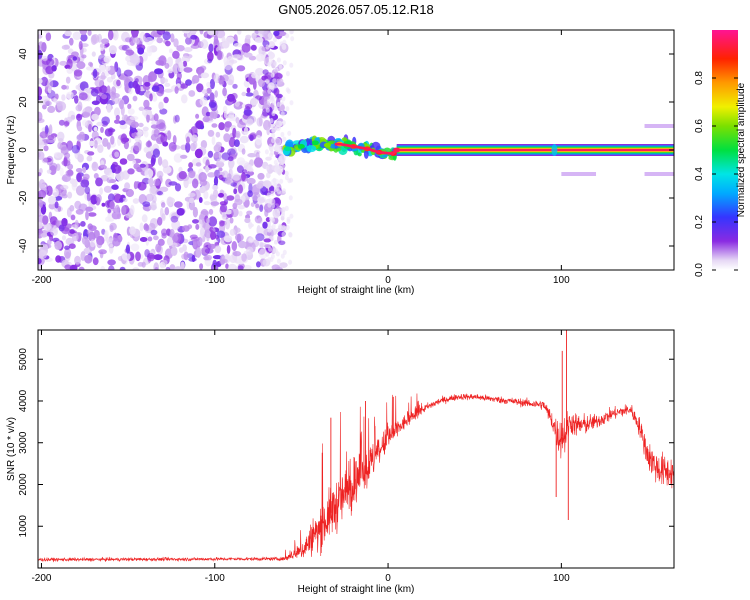  What do you see at coordinates (23, 400) in the screenshot?
I see `y-tick-label: 4000` at bounding box center [23, 400].